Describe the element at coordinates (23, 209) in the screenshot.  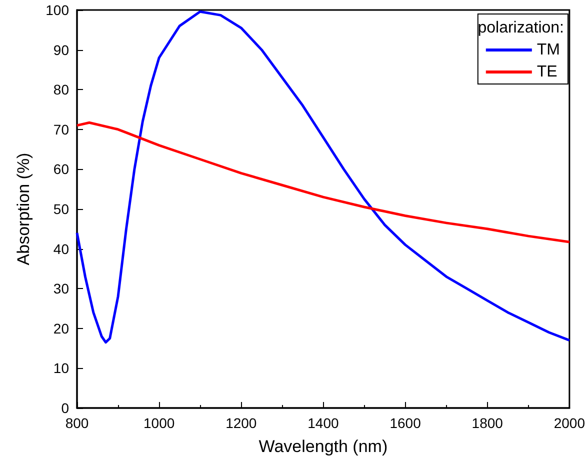
I see `y-axis-title: Absorption (%)` at that location.